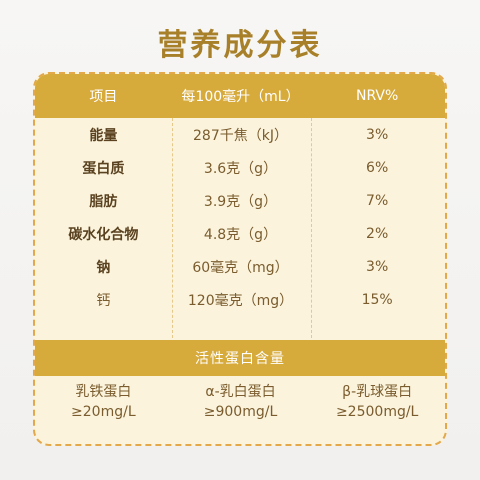 This screenshot has width=480, height=480. What do you see at coordinates (103, 267) in the screenshot?
I see `nutrient-name: 钠` at bounding box center [103, 267].